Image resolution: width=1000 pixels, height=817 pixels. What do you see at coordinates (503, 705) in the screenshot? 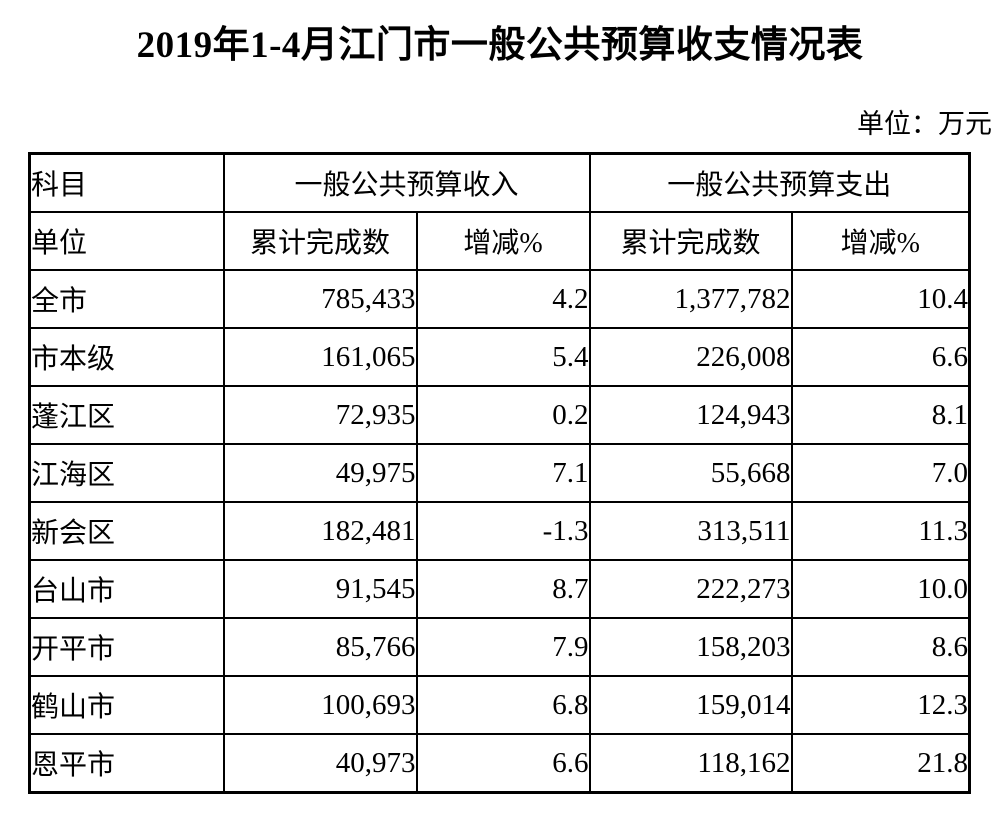
I see `income-change-cell: 6.8` at bounding box center [503, 705].